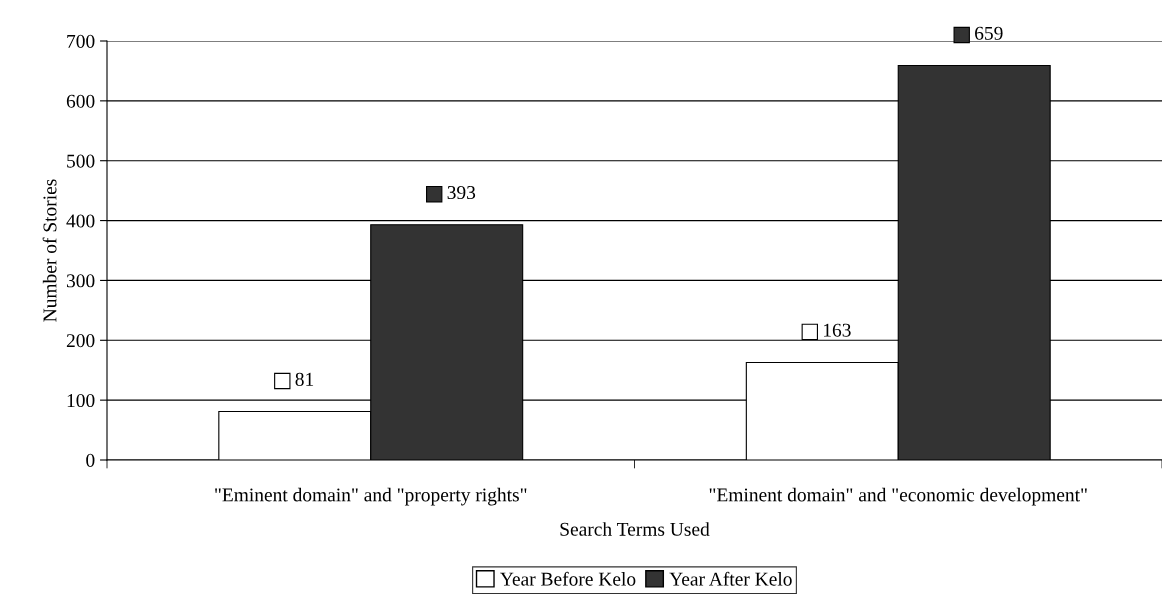 The image size is (1162, 603). What do you see at coordinates (49, 250) in the screenshot?
I see `y-axis-title: Number of Stories` at bounding box center [49, 250].